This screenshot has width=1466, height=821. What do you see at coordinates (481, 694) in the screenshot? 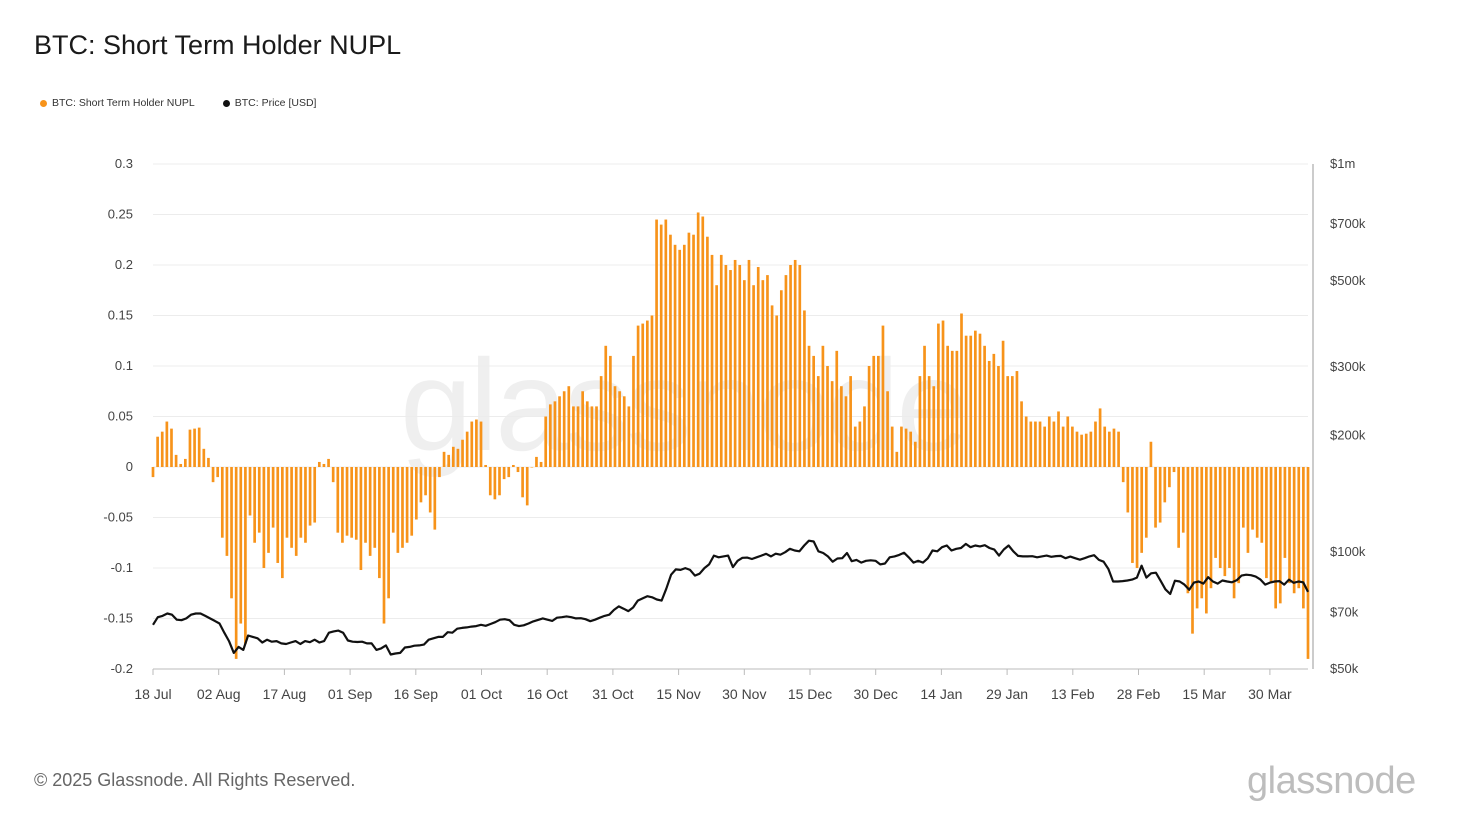
I see `x-tick-label: 01 Oct` at bounding box center [481, 694].